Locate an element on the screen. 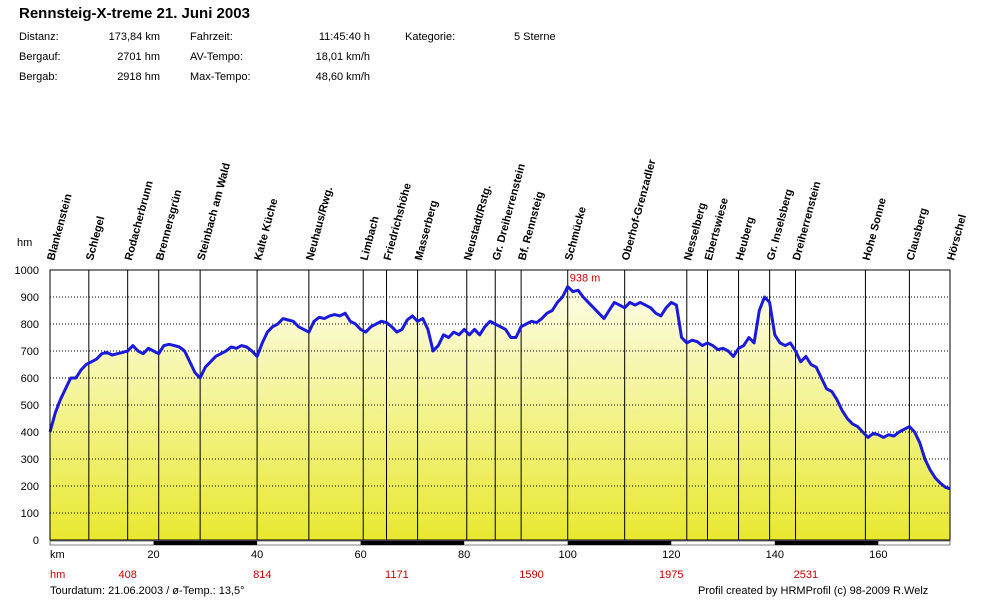 This screenshot has width=1000, height=600. max-elevation-label: 938 m is located at coordinates (585, 279).